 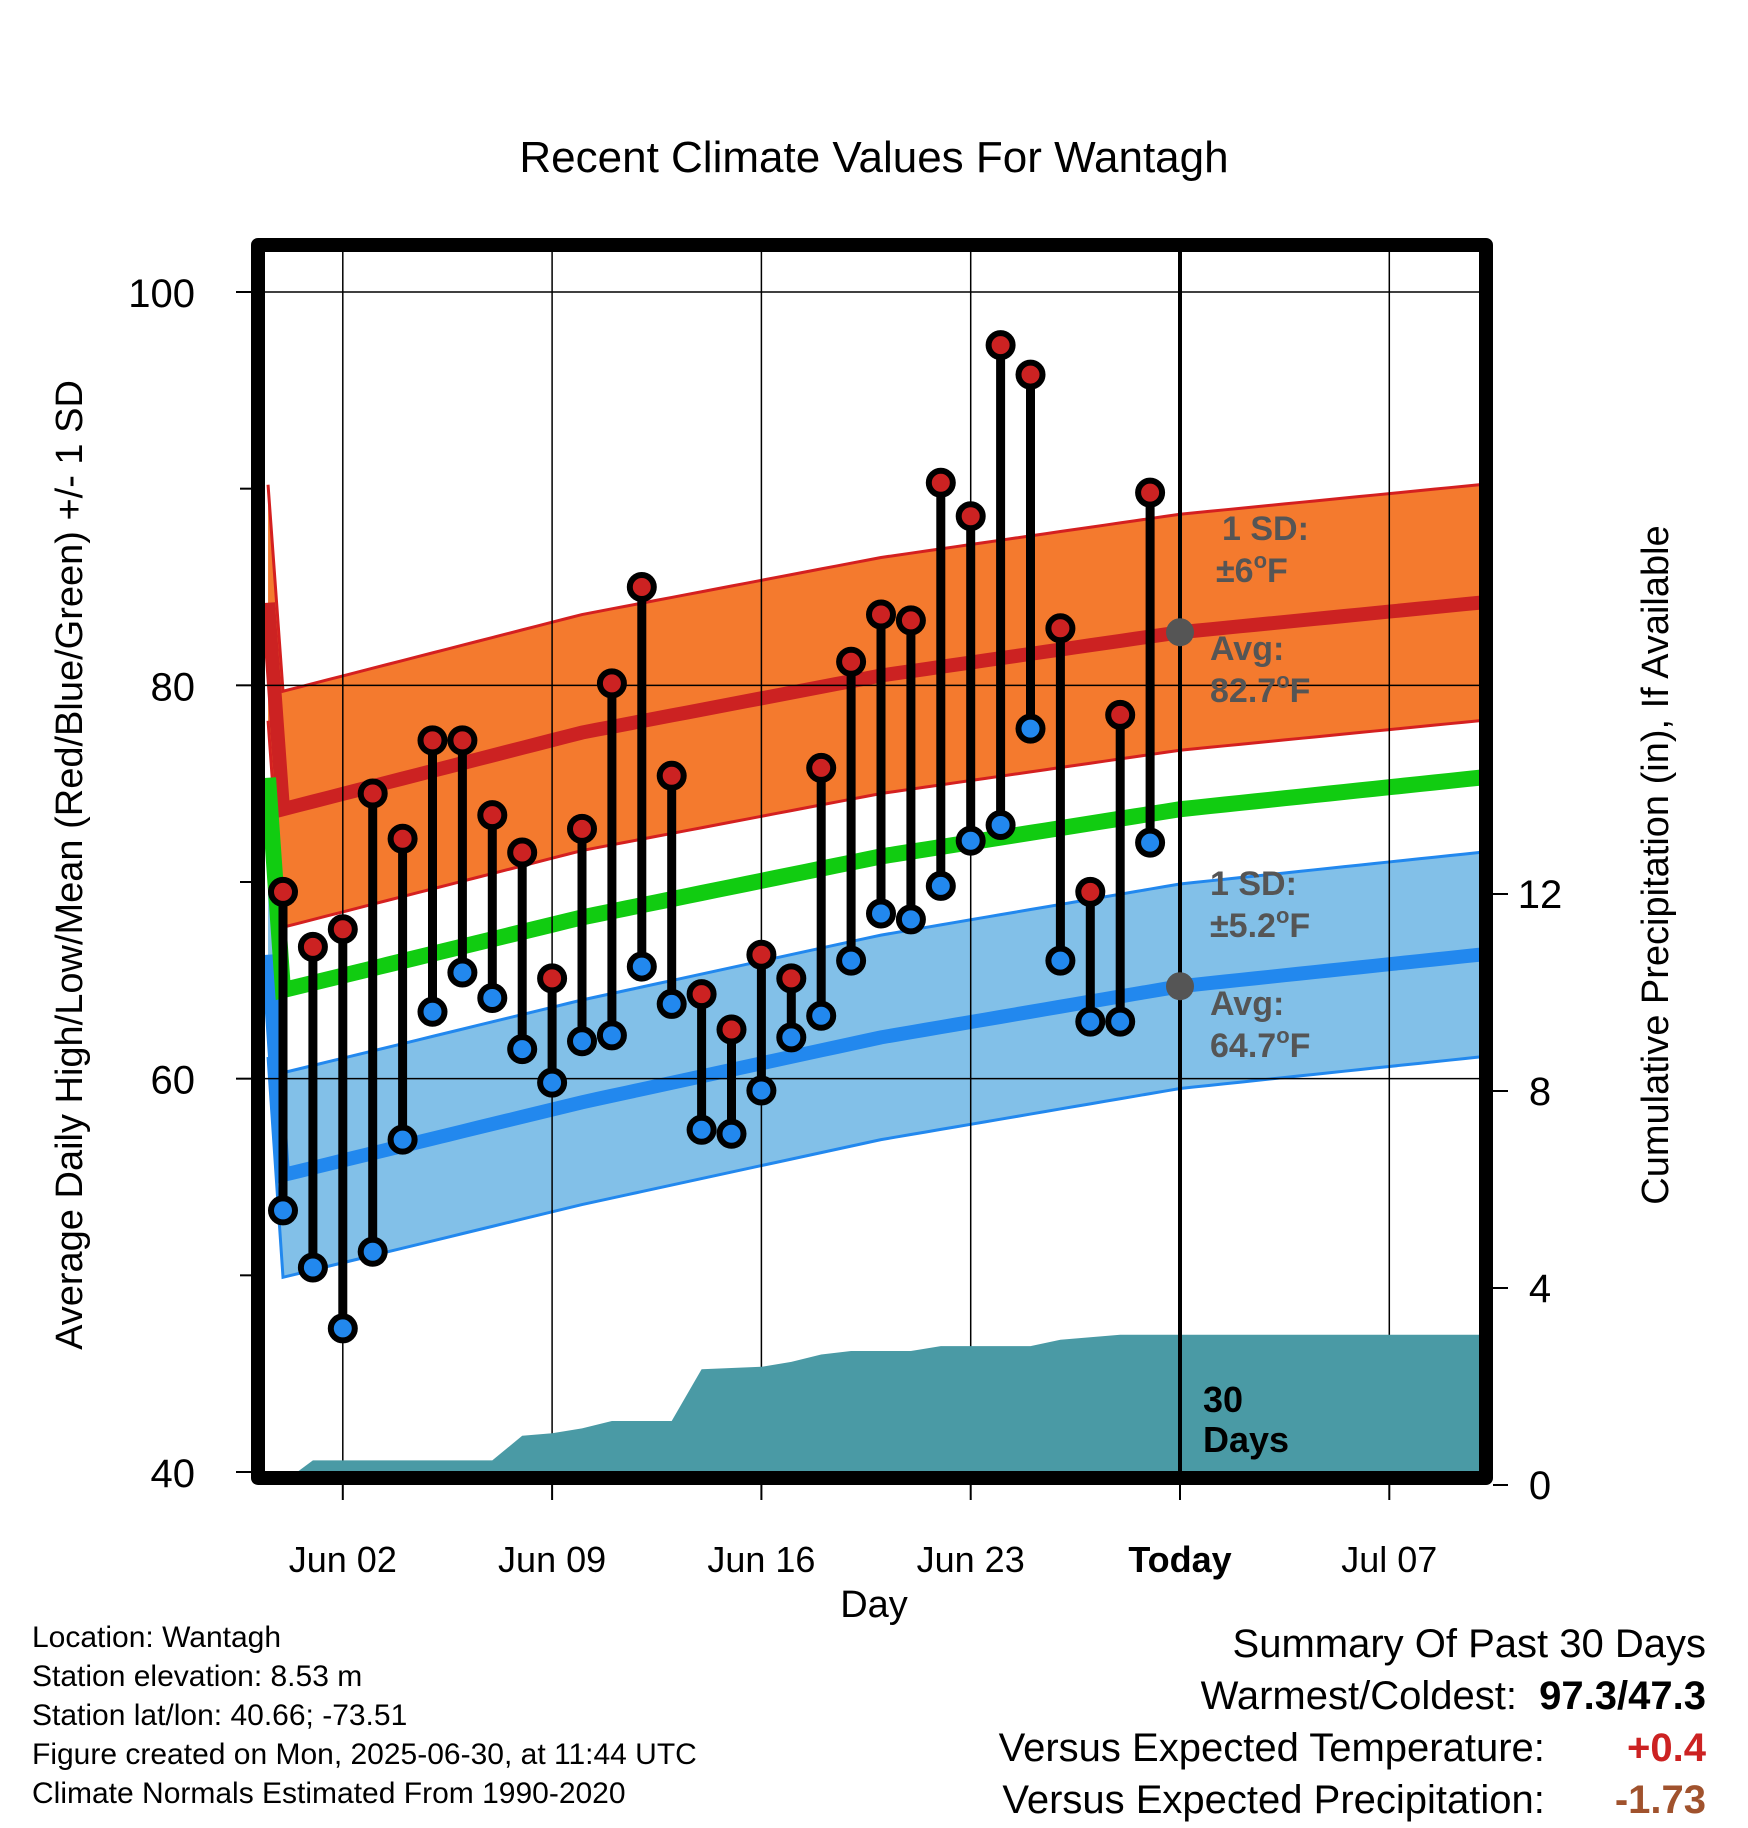 I want to click on precip-days-label-line2: Days, so click(x=1246, y=1439).